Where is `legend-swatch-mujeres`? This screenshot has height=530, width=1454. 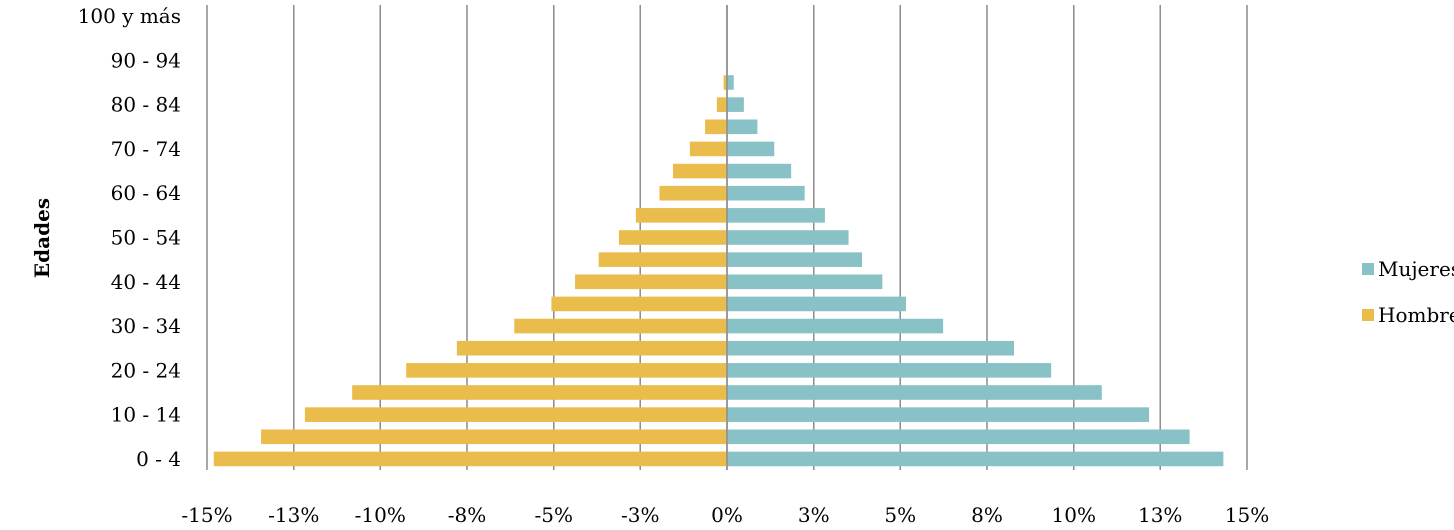 legend-swatch-mujeres is located at coordinates (1368, 269).